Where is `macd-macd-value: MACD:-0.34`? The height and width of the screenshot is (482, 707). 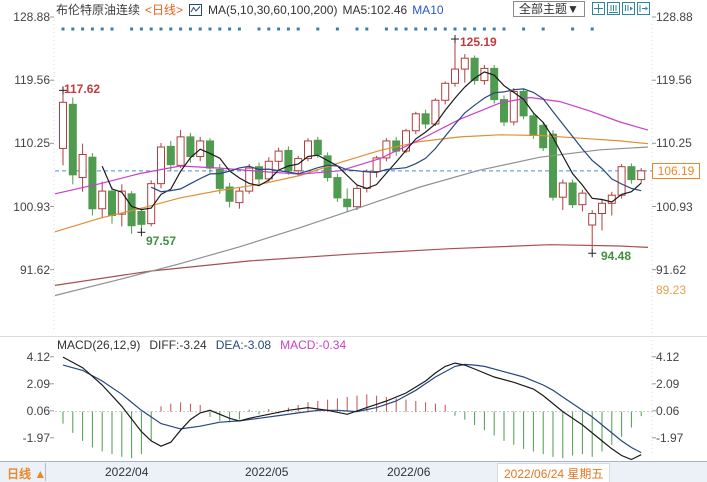
macd-macd-value: MACD:-0.34 is located at coordinates (313, 345).